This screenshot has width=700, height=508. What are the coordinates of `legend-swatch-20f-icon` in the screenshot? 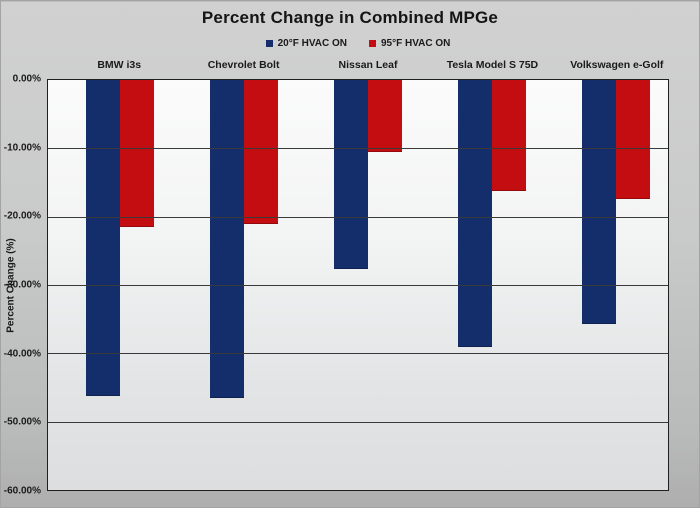 It's located at (269, 43).